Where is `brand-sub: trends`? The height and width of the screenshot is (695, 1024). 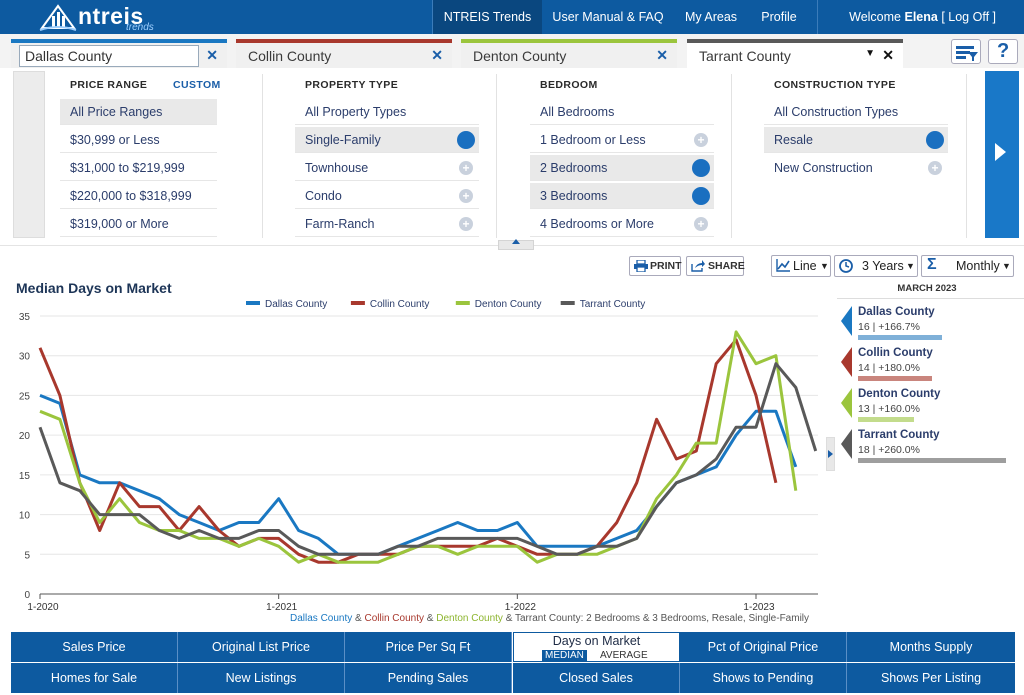 brand-sub: trends is located at coordinates (140, 27).